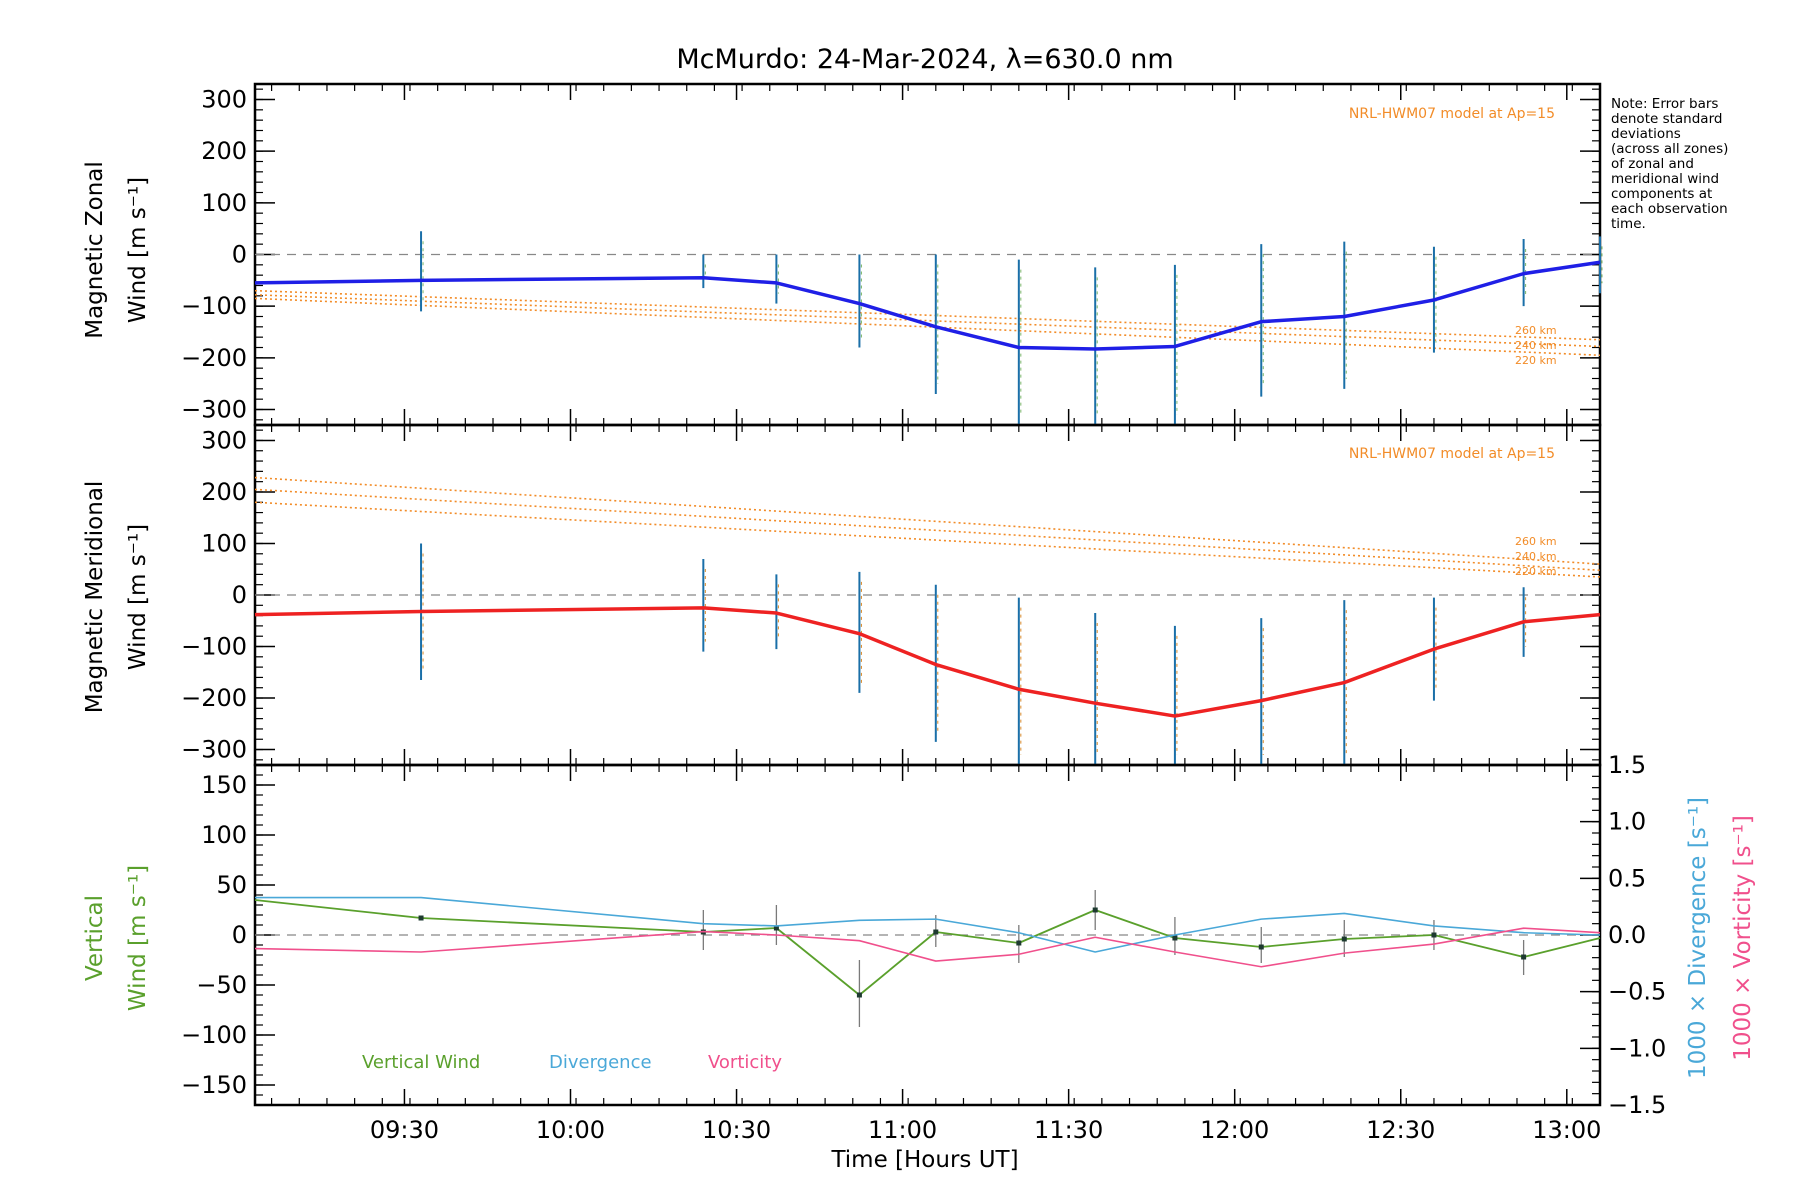  What do you see at coordinates (1627, 935) in the screenshot?
I see `y2-tick-label: 0.0` at bounding box center [1627, 935].